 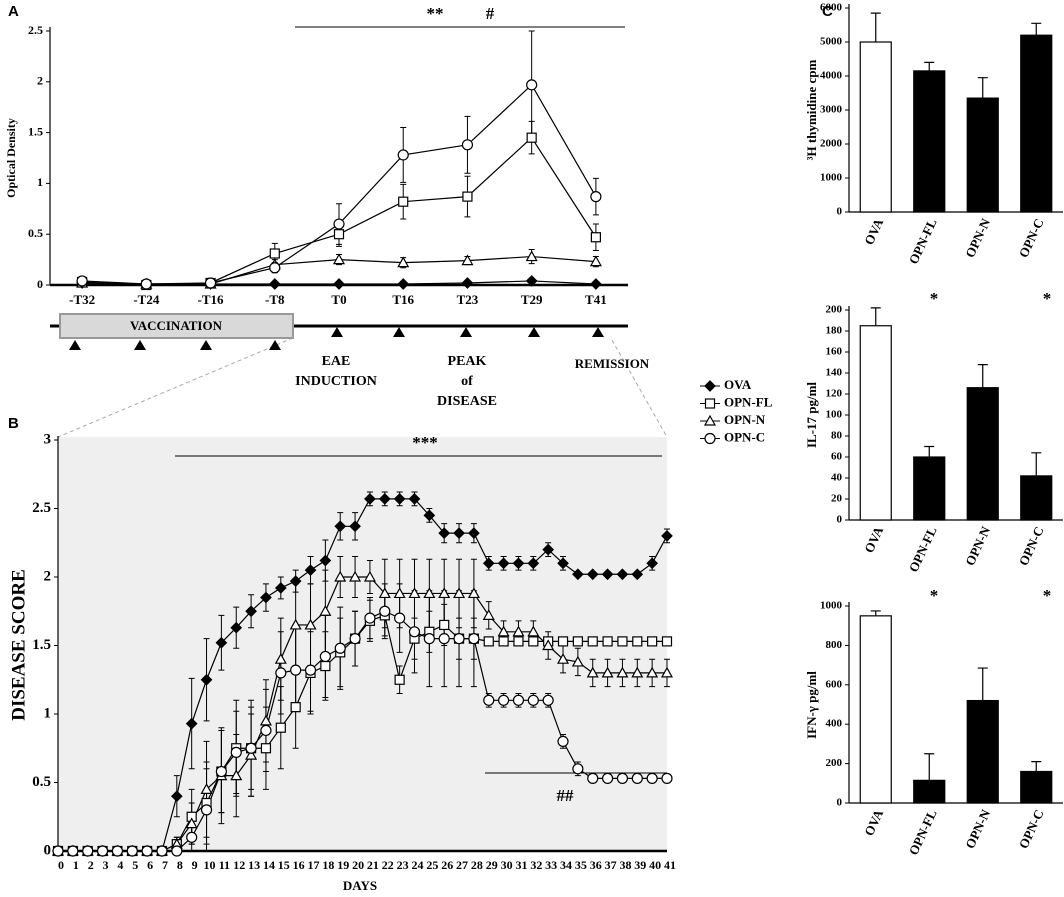 What do you see at coordinates (61, 865) in the screenshot?
I see `x-tick-label: 0` at bounding box center [61, 865].